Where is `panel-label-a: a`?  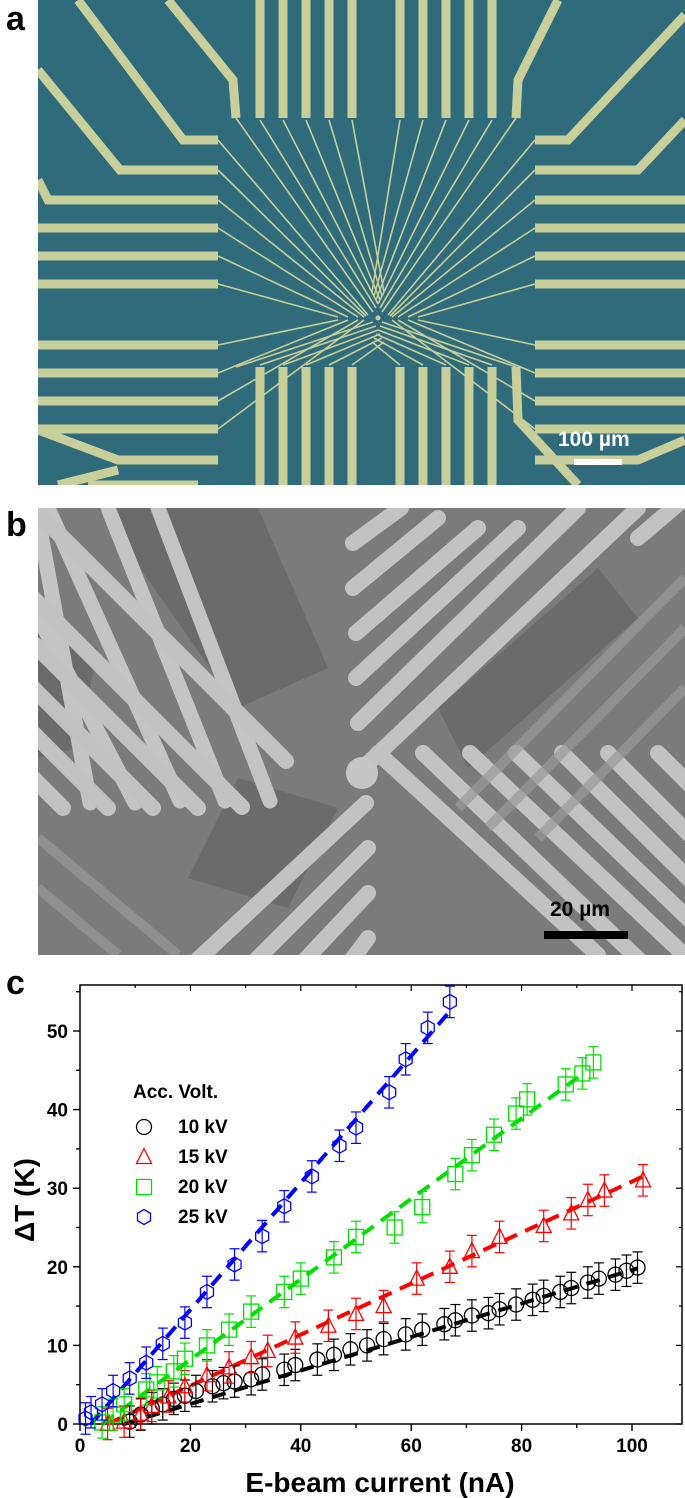 panel-label-a: a is located at coordinates (15, 19).